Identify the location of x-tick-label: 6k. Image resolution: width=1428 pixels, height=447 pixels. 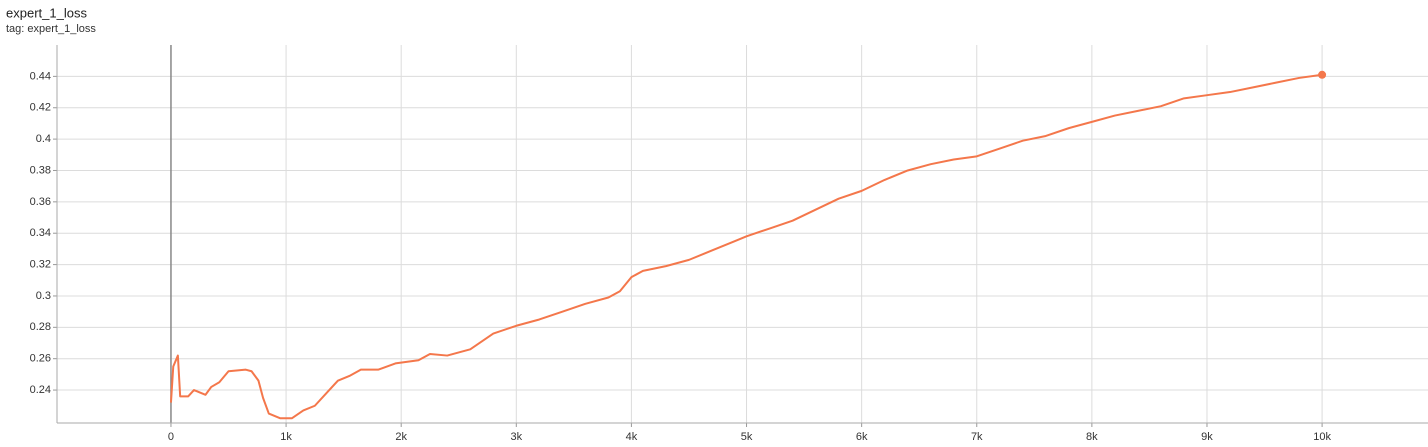
(862, 437).